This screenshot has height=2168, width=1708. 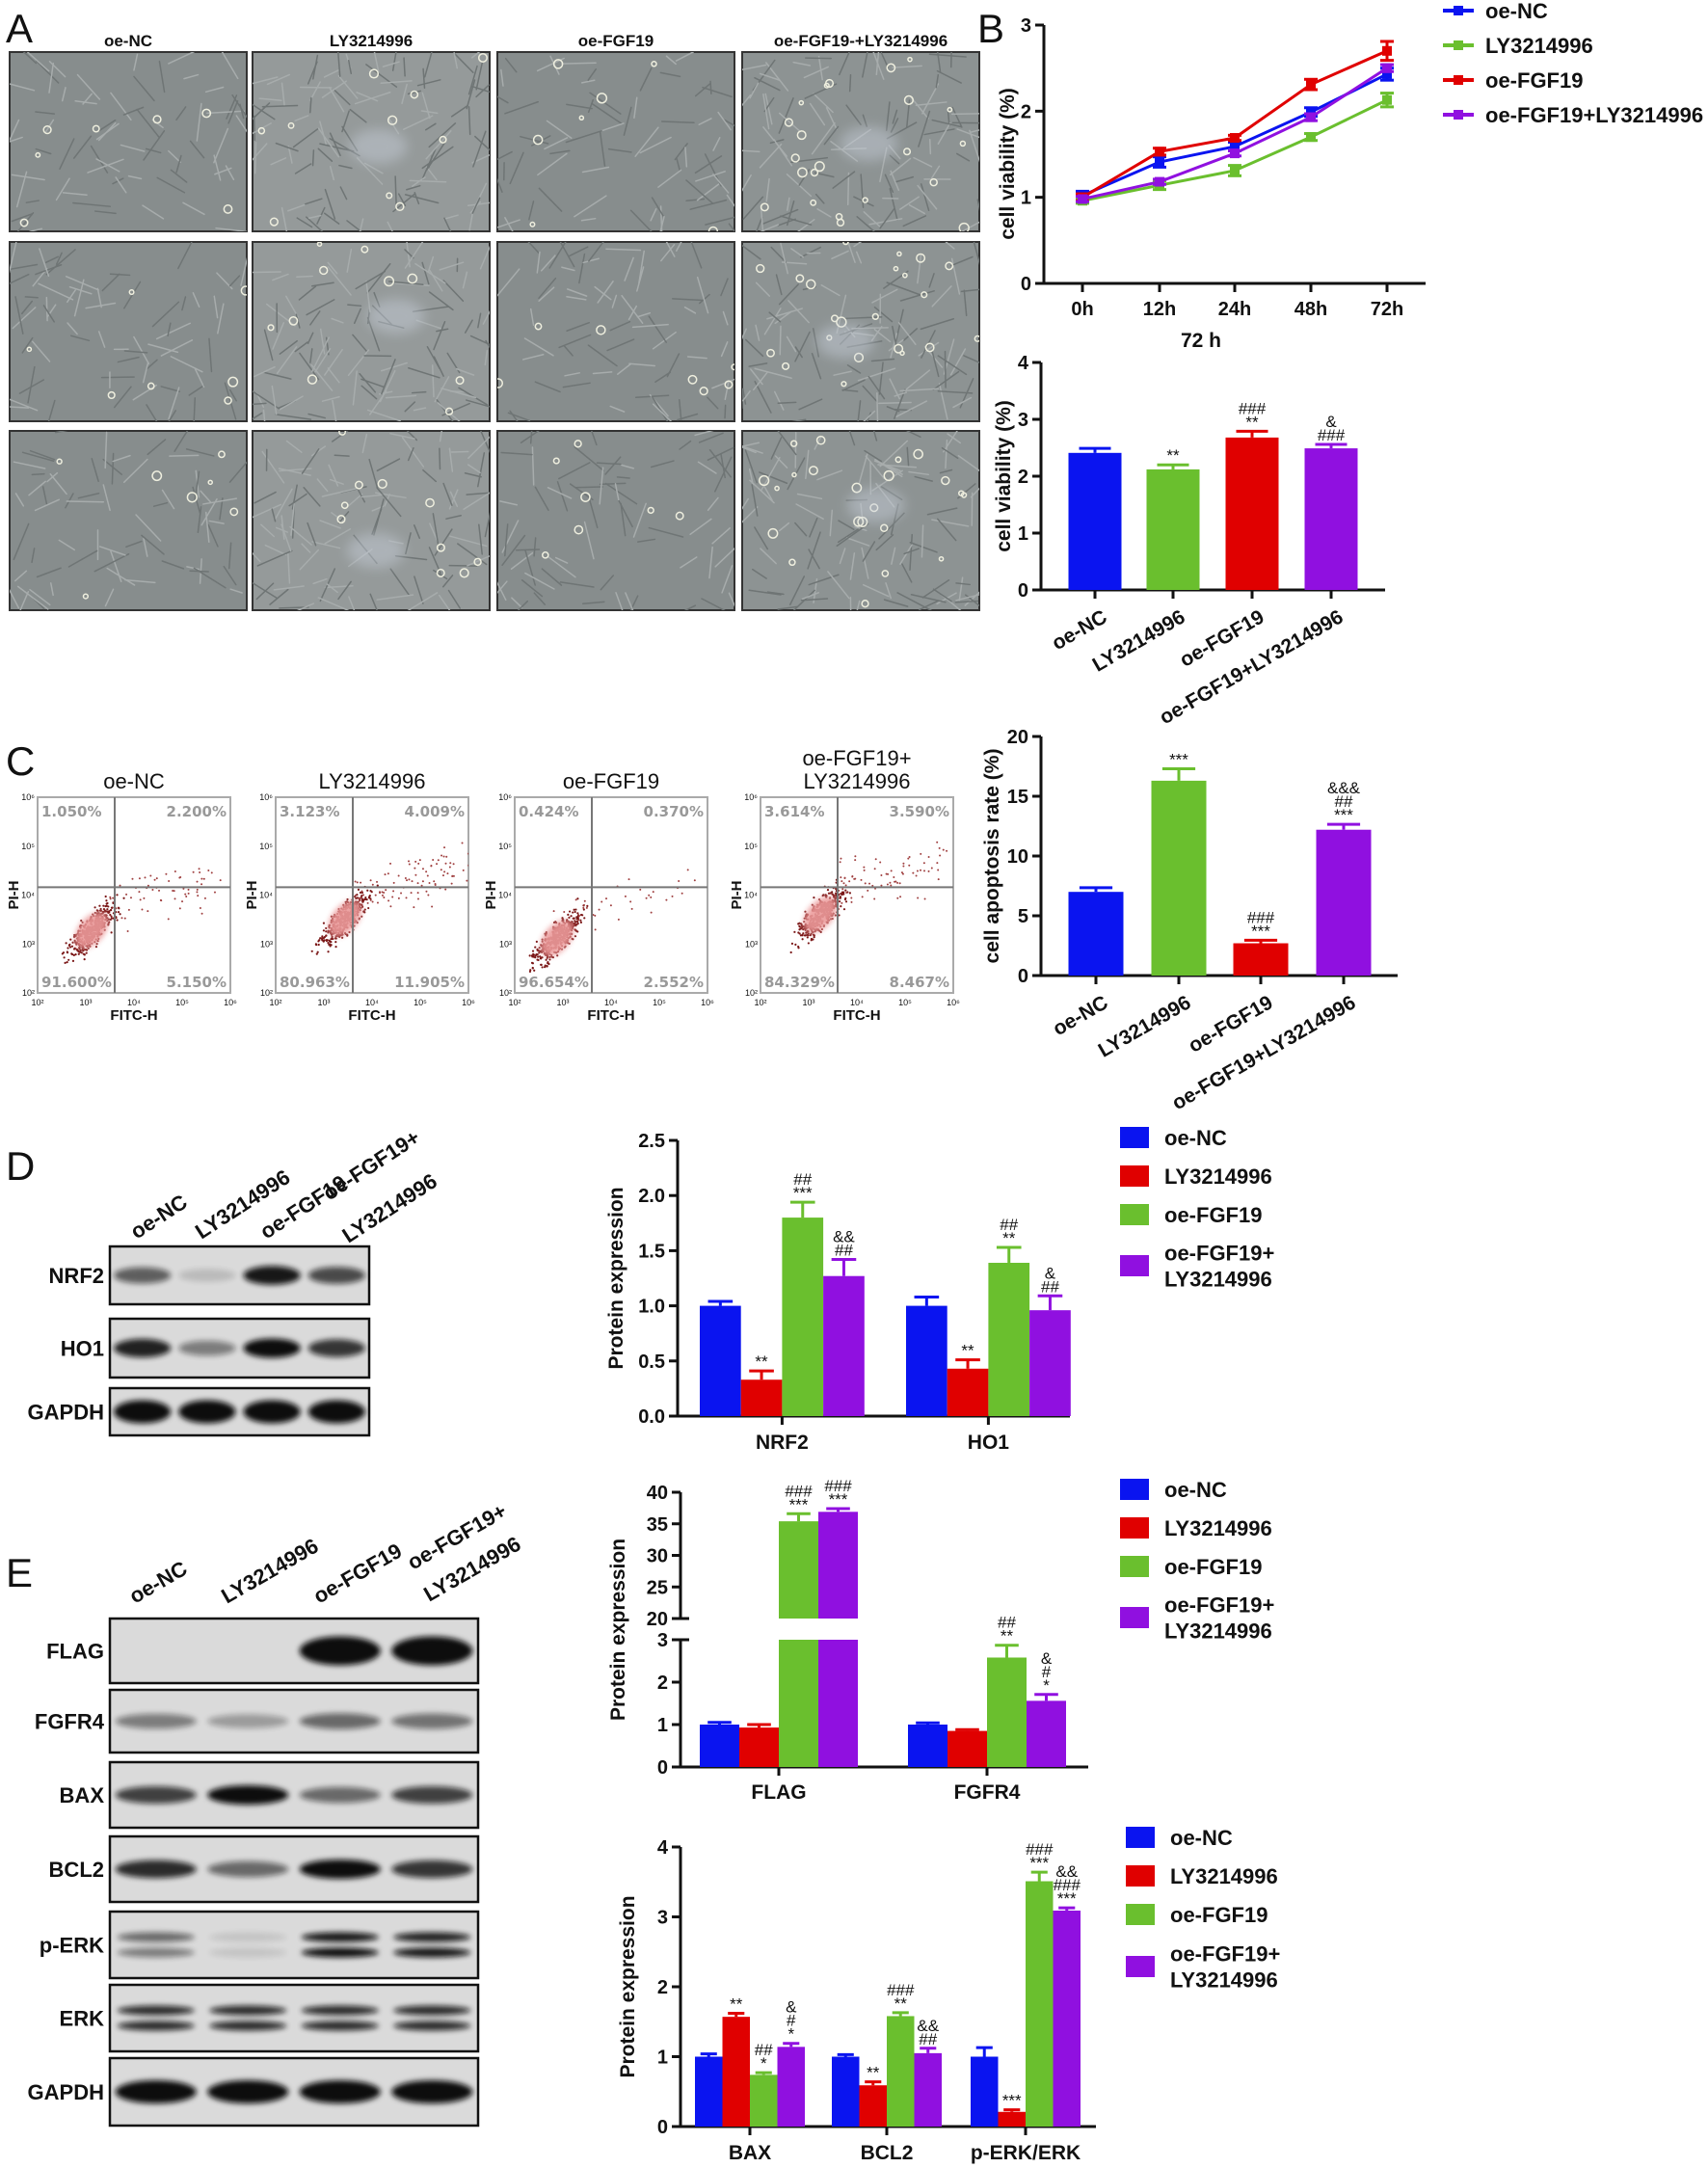 I want to click on data-point, so click(x=1311, y=84).